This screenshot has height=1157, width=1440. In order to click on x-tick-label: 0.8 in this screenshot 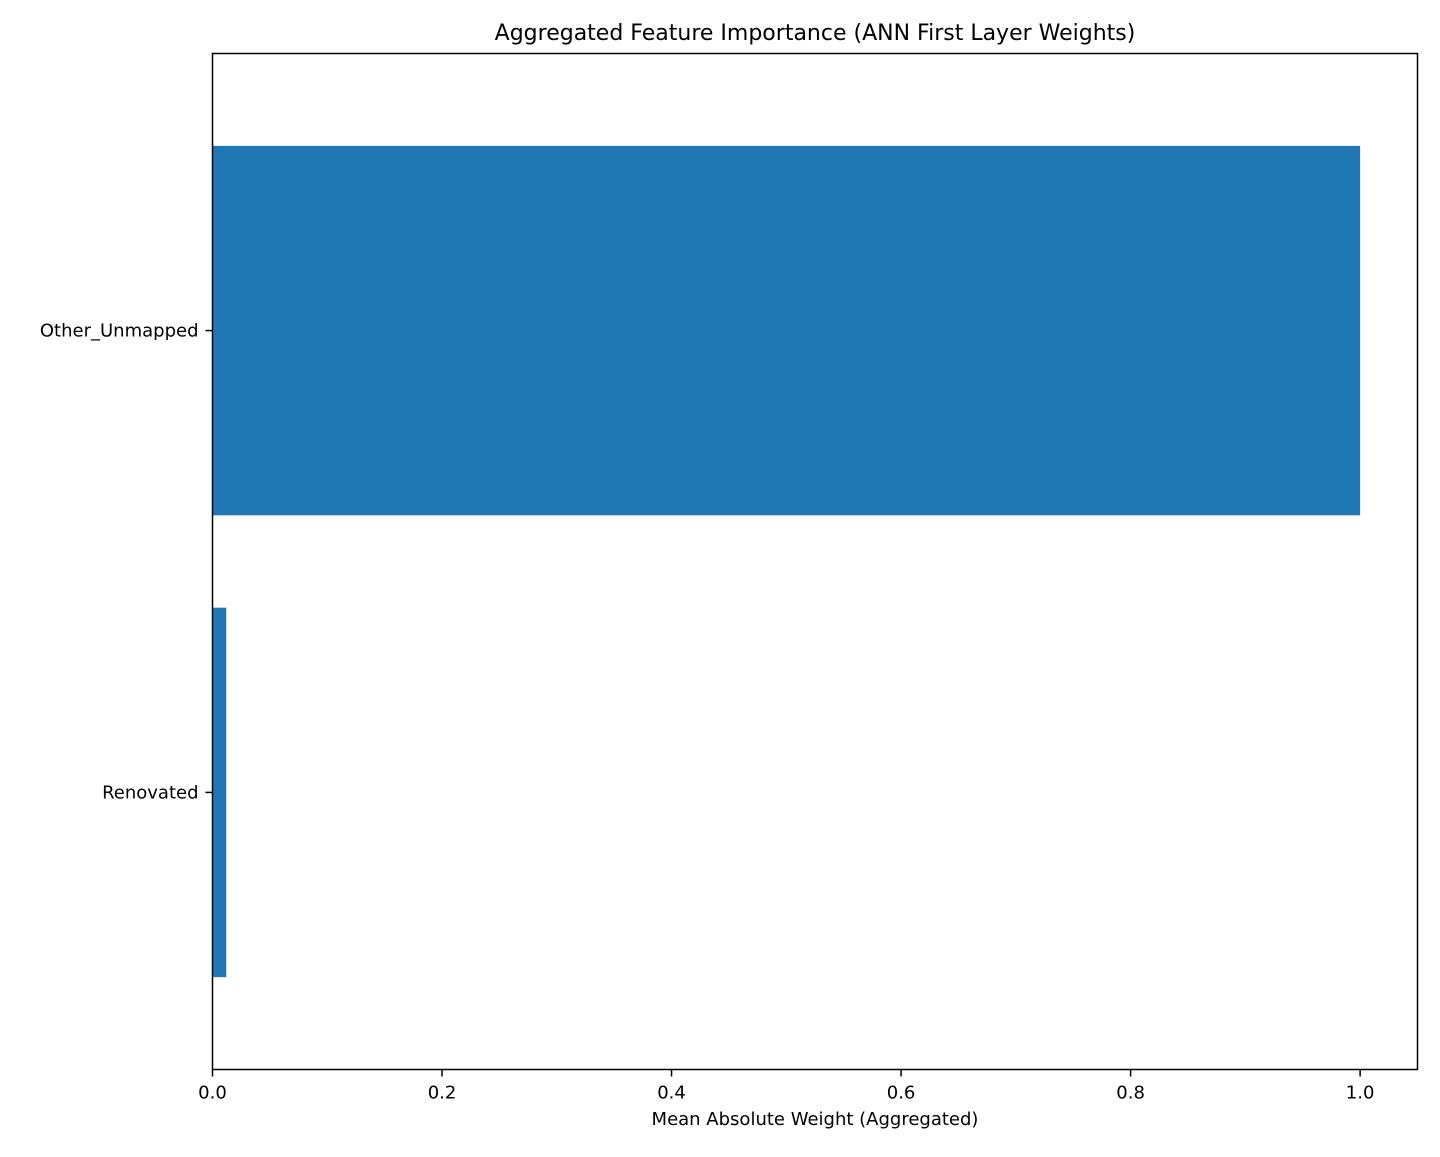, I will do `click(1130, 1093)`.